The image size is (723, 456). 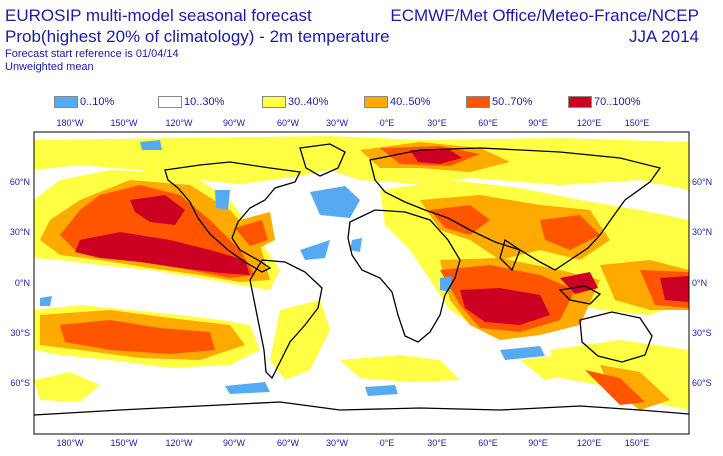 I want to click on greenland-coast, so click(x=322, y=160).